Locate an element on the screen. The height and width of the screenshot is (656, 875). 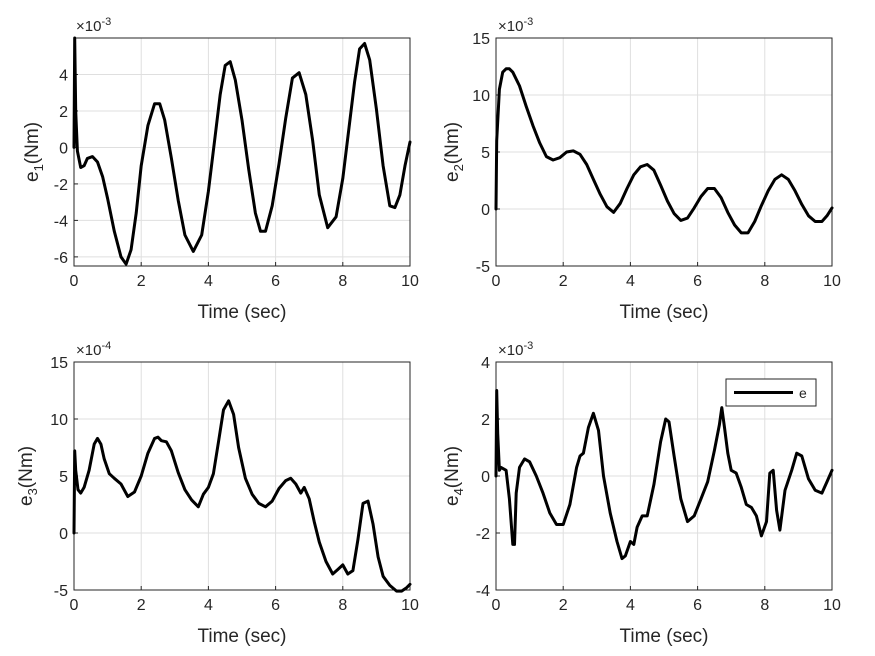
subplot-4-y-axis-label: e4(Nm) is located at coordinates (454, 476).